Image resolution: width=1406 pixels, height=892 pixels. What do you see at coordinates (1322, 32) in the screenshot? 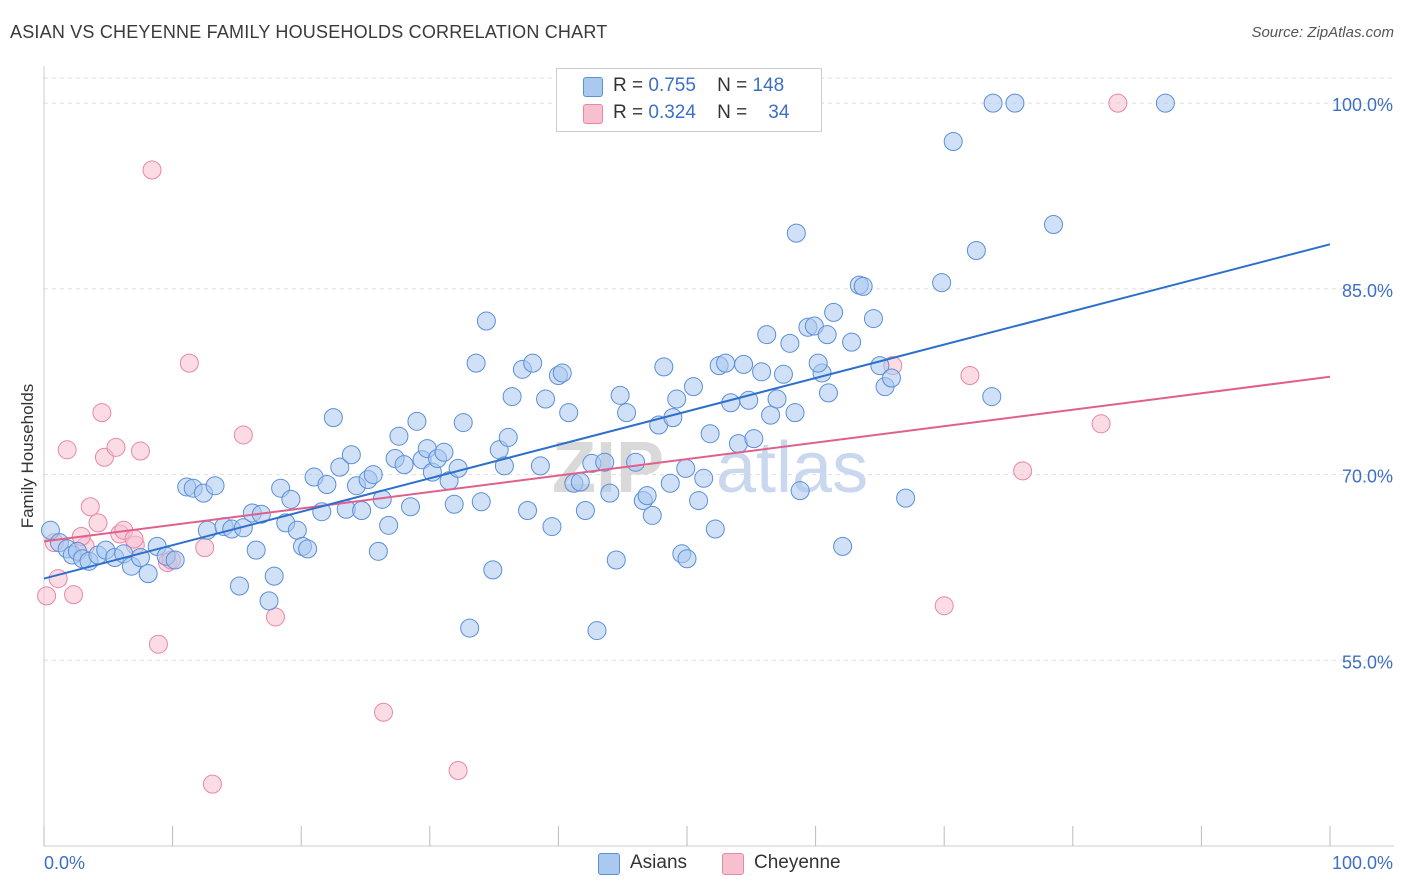
I see `chart-source: Source: ZipAtlas.com` at bounding box center [1322, 32].